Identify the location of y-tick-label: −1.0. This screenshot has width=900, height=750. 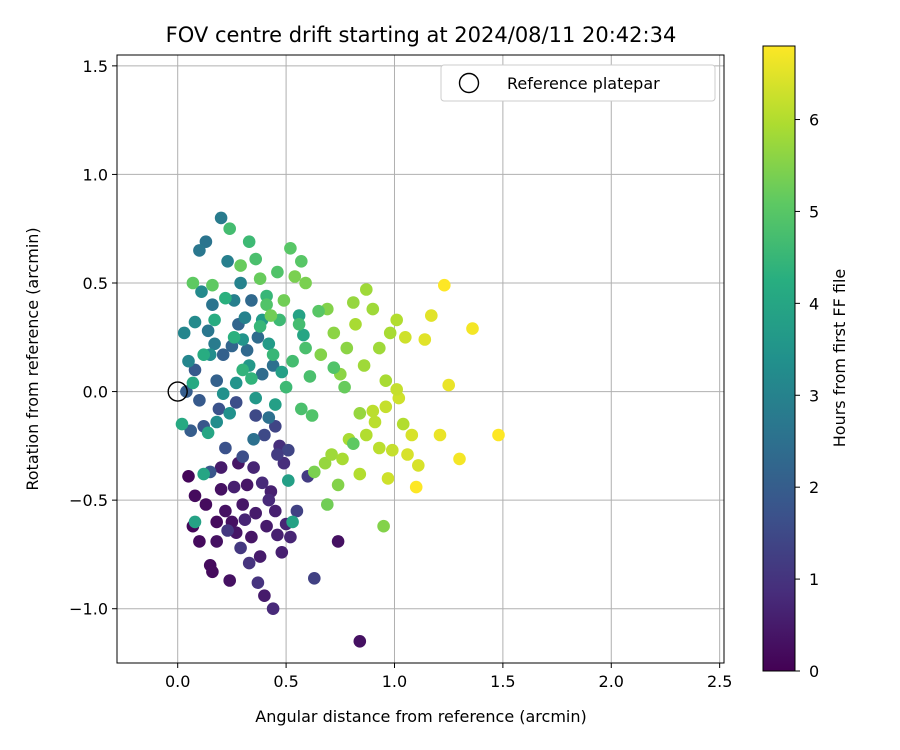
(88, 609).